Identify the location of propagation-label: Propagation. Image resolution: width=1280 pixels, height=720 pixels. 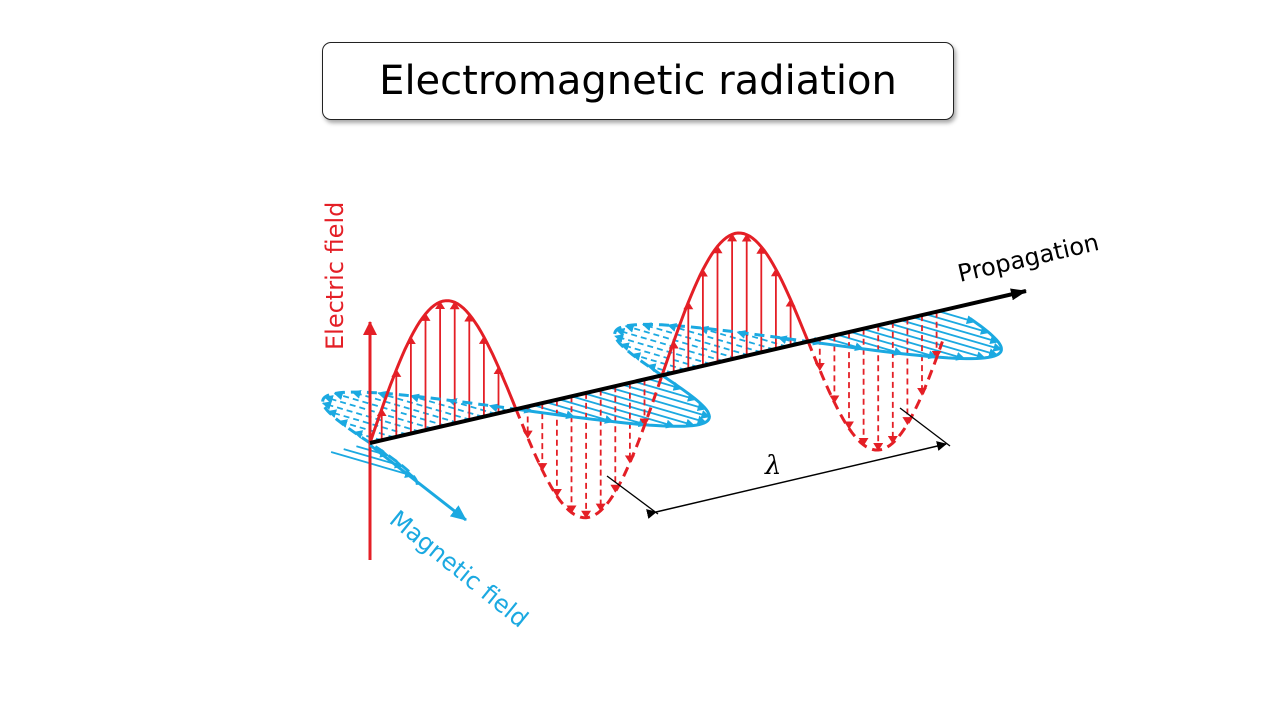
(1028, 258).